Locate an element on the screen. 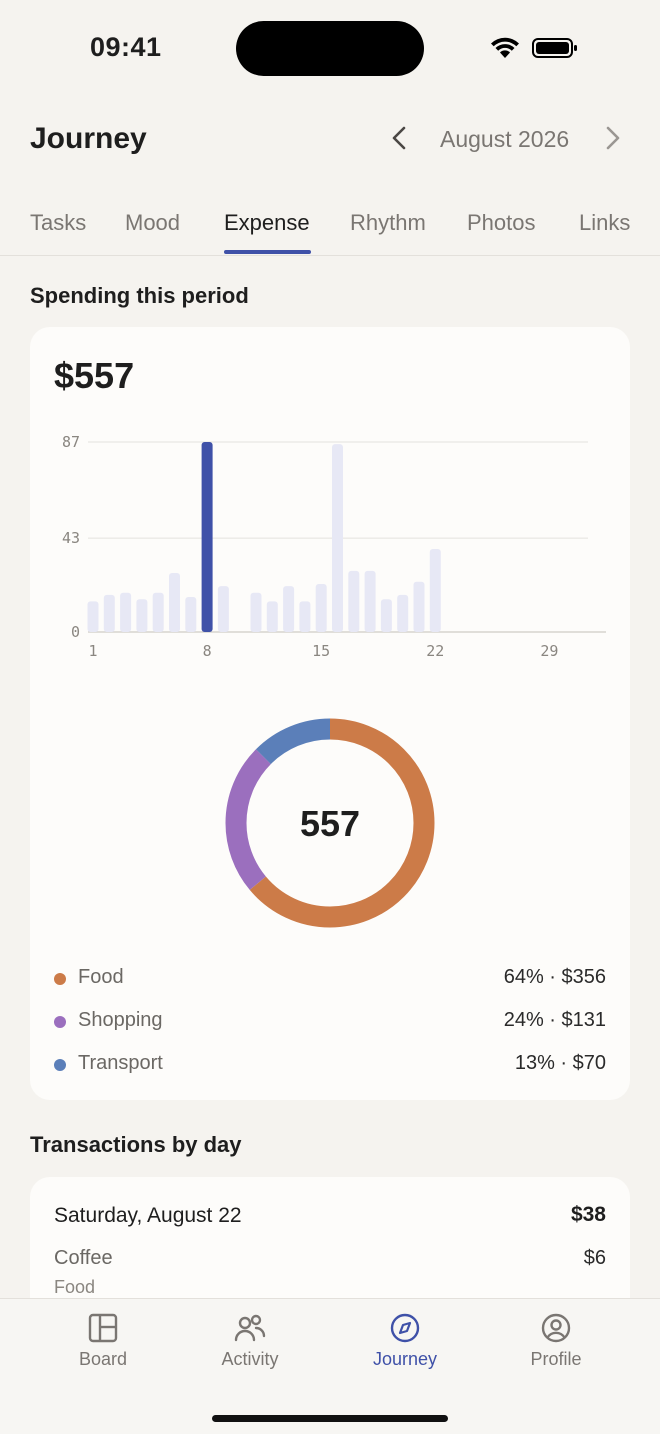 The image size is (660, 1434). active-tab-indicator is located at coordinates (267, 252).